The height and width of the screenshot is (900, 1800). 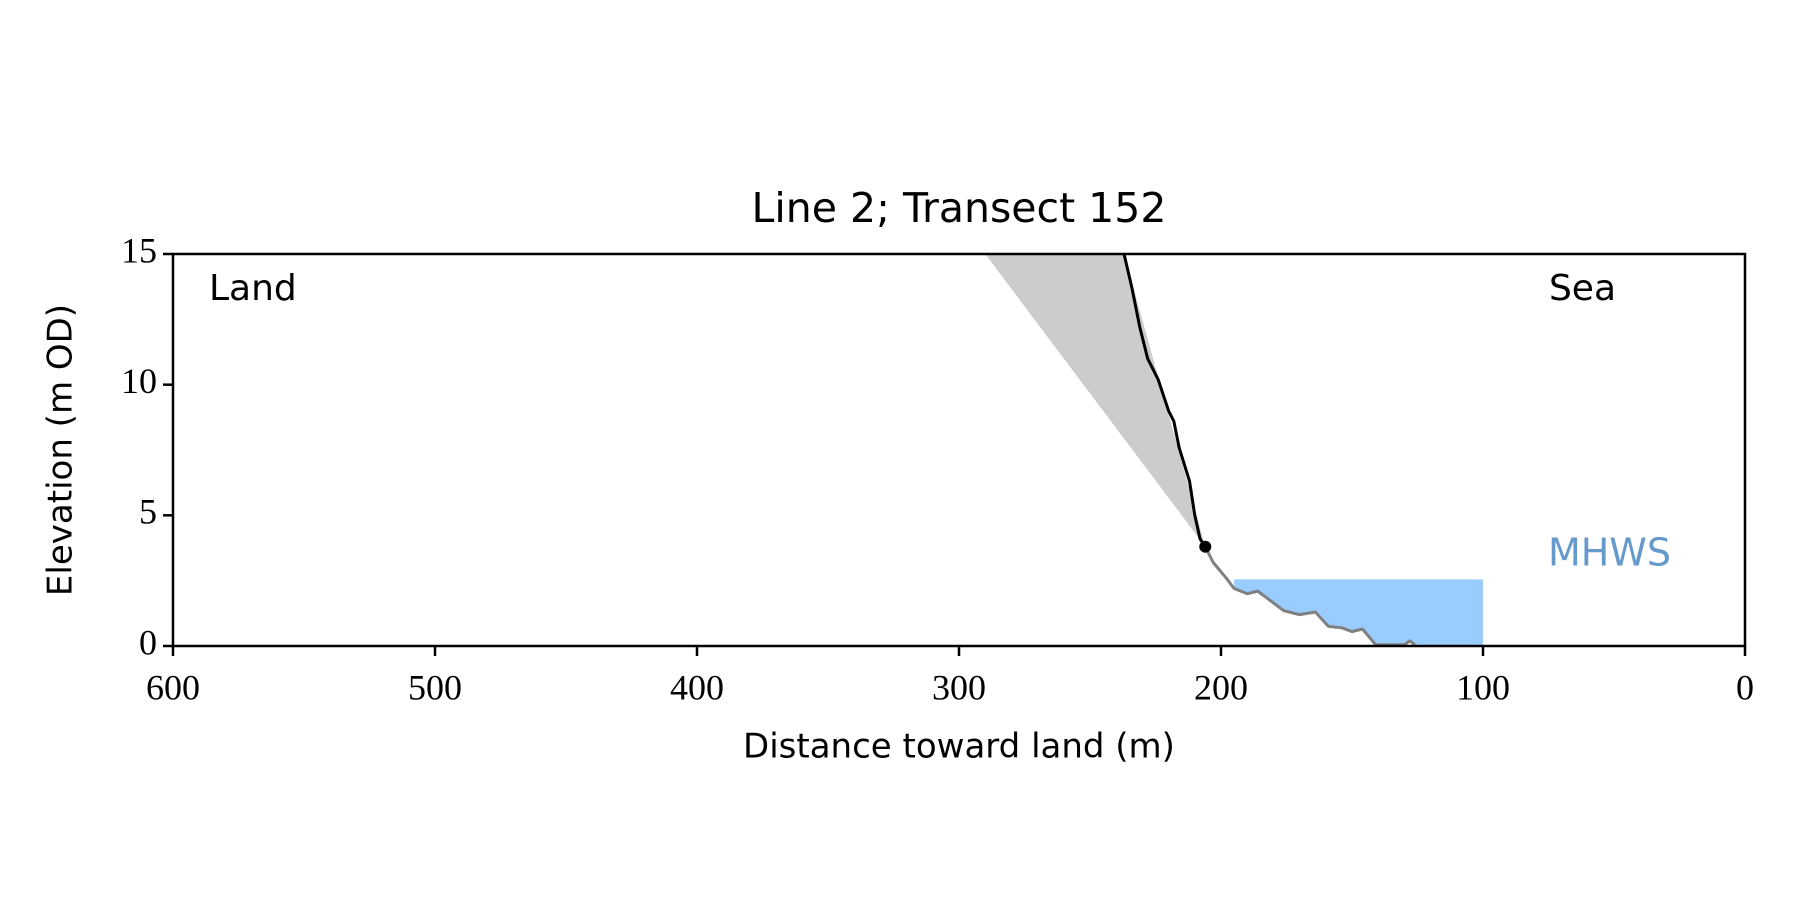 What do you see at coordinates (139, 381) in the screenshot?
I see `y-tick-label: 10` at bounding box center [139, 381].